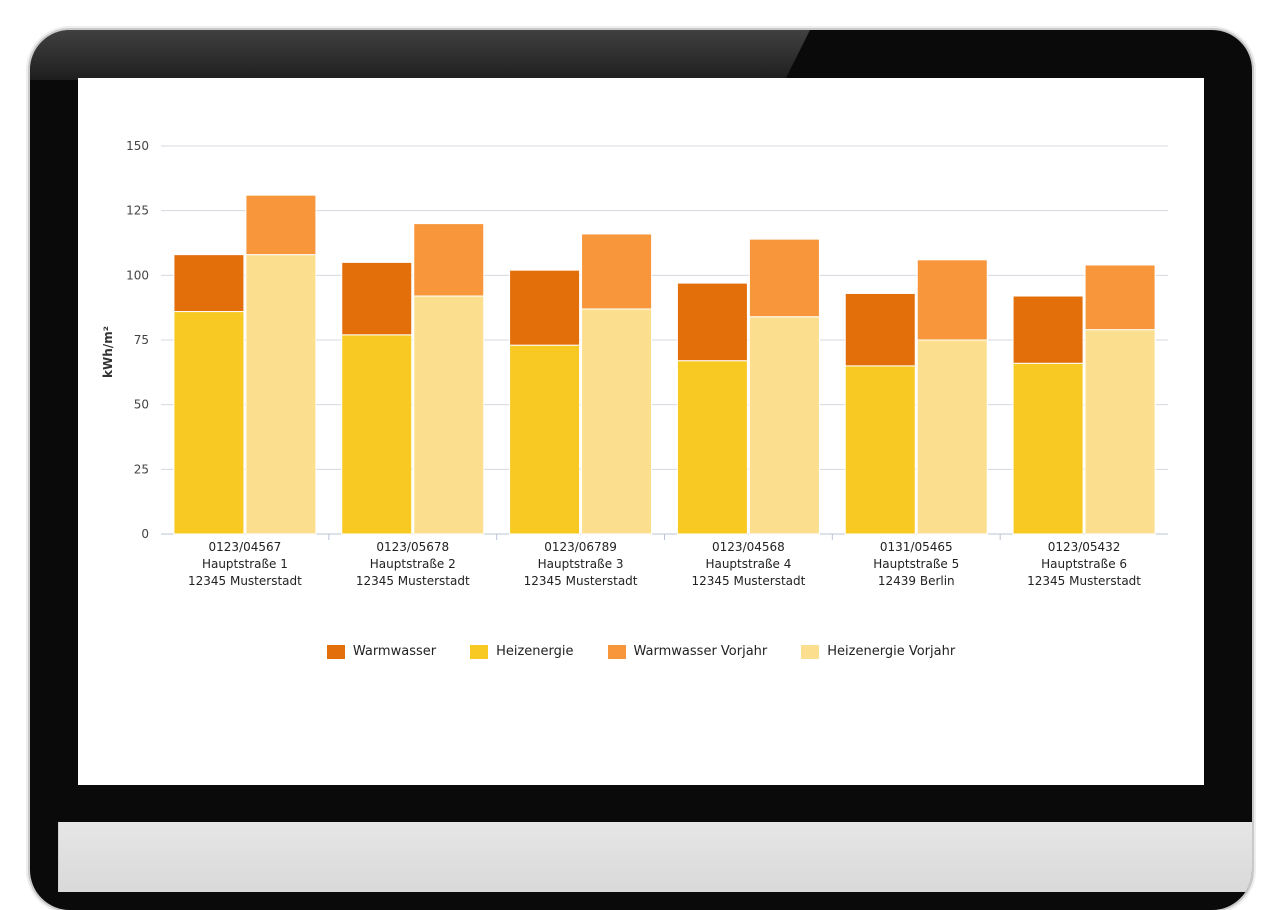  I want to click on y-tick-label: 50, so click(141, 405).